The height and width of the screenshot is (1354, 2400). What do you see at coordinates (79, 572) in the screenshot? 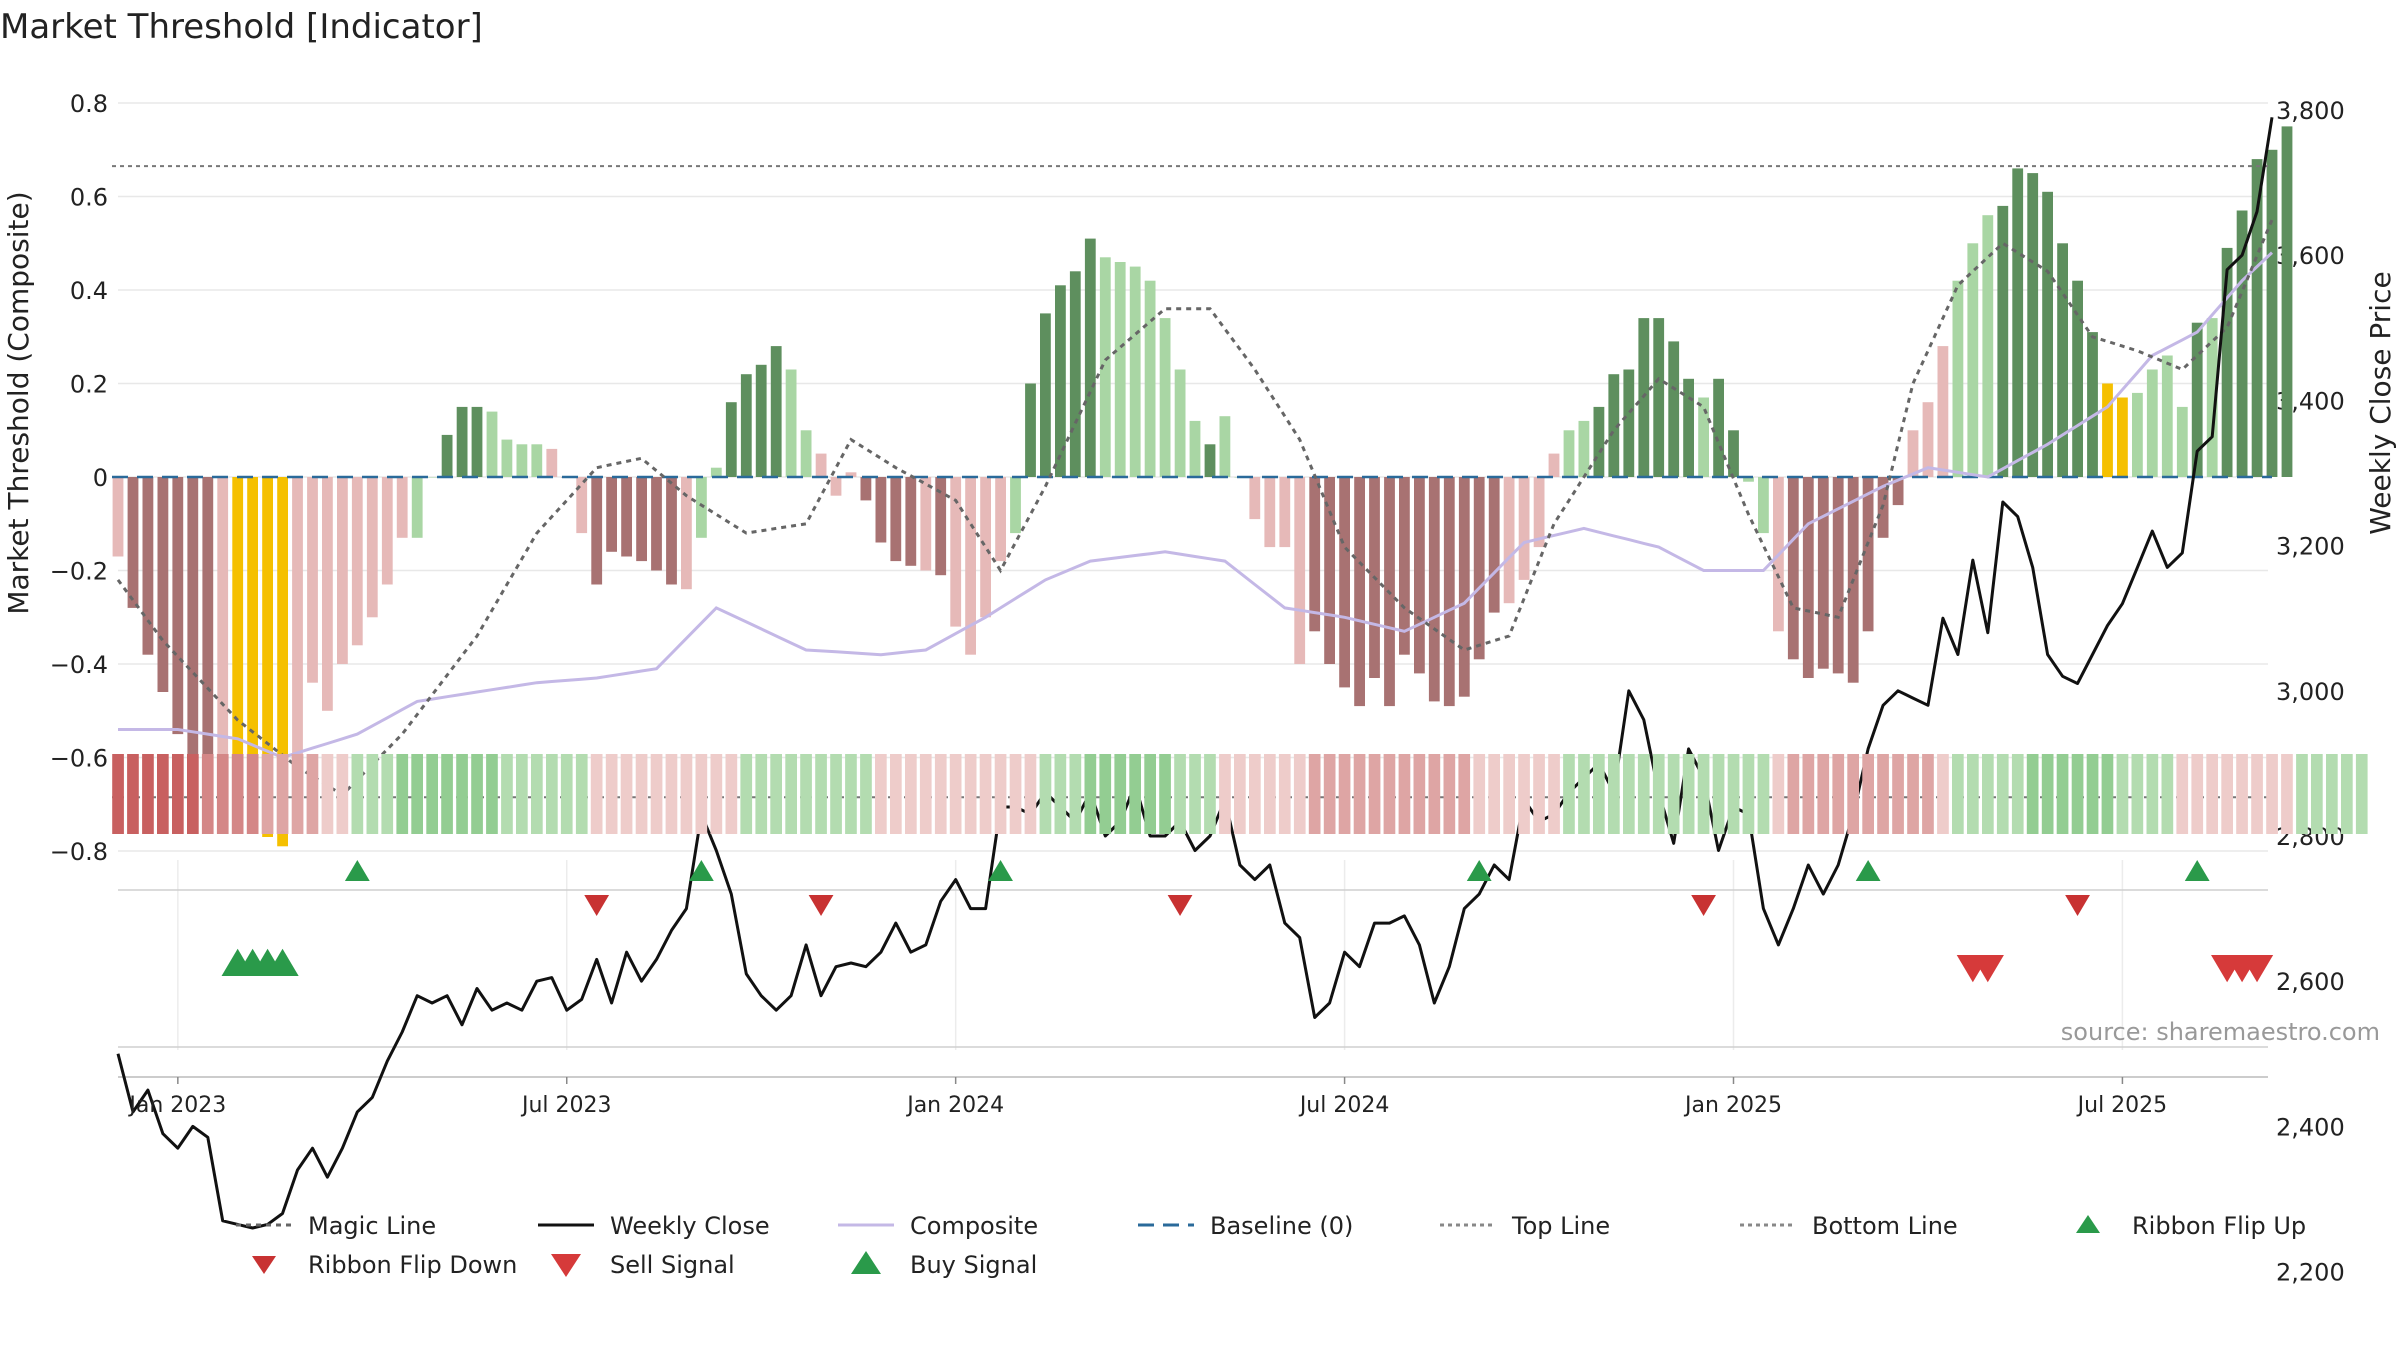
I see `y-tick-label: −0.2` at bounding box center [79, 572].